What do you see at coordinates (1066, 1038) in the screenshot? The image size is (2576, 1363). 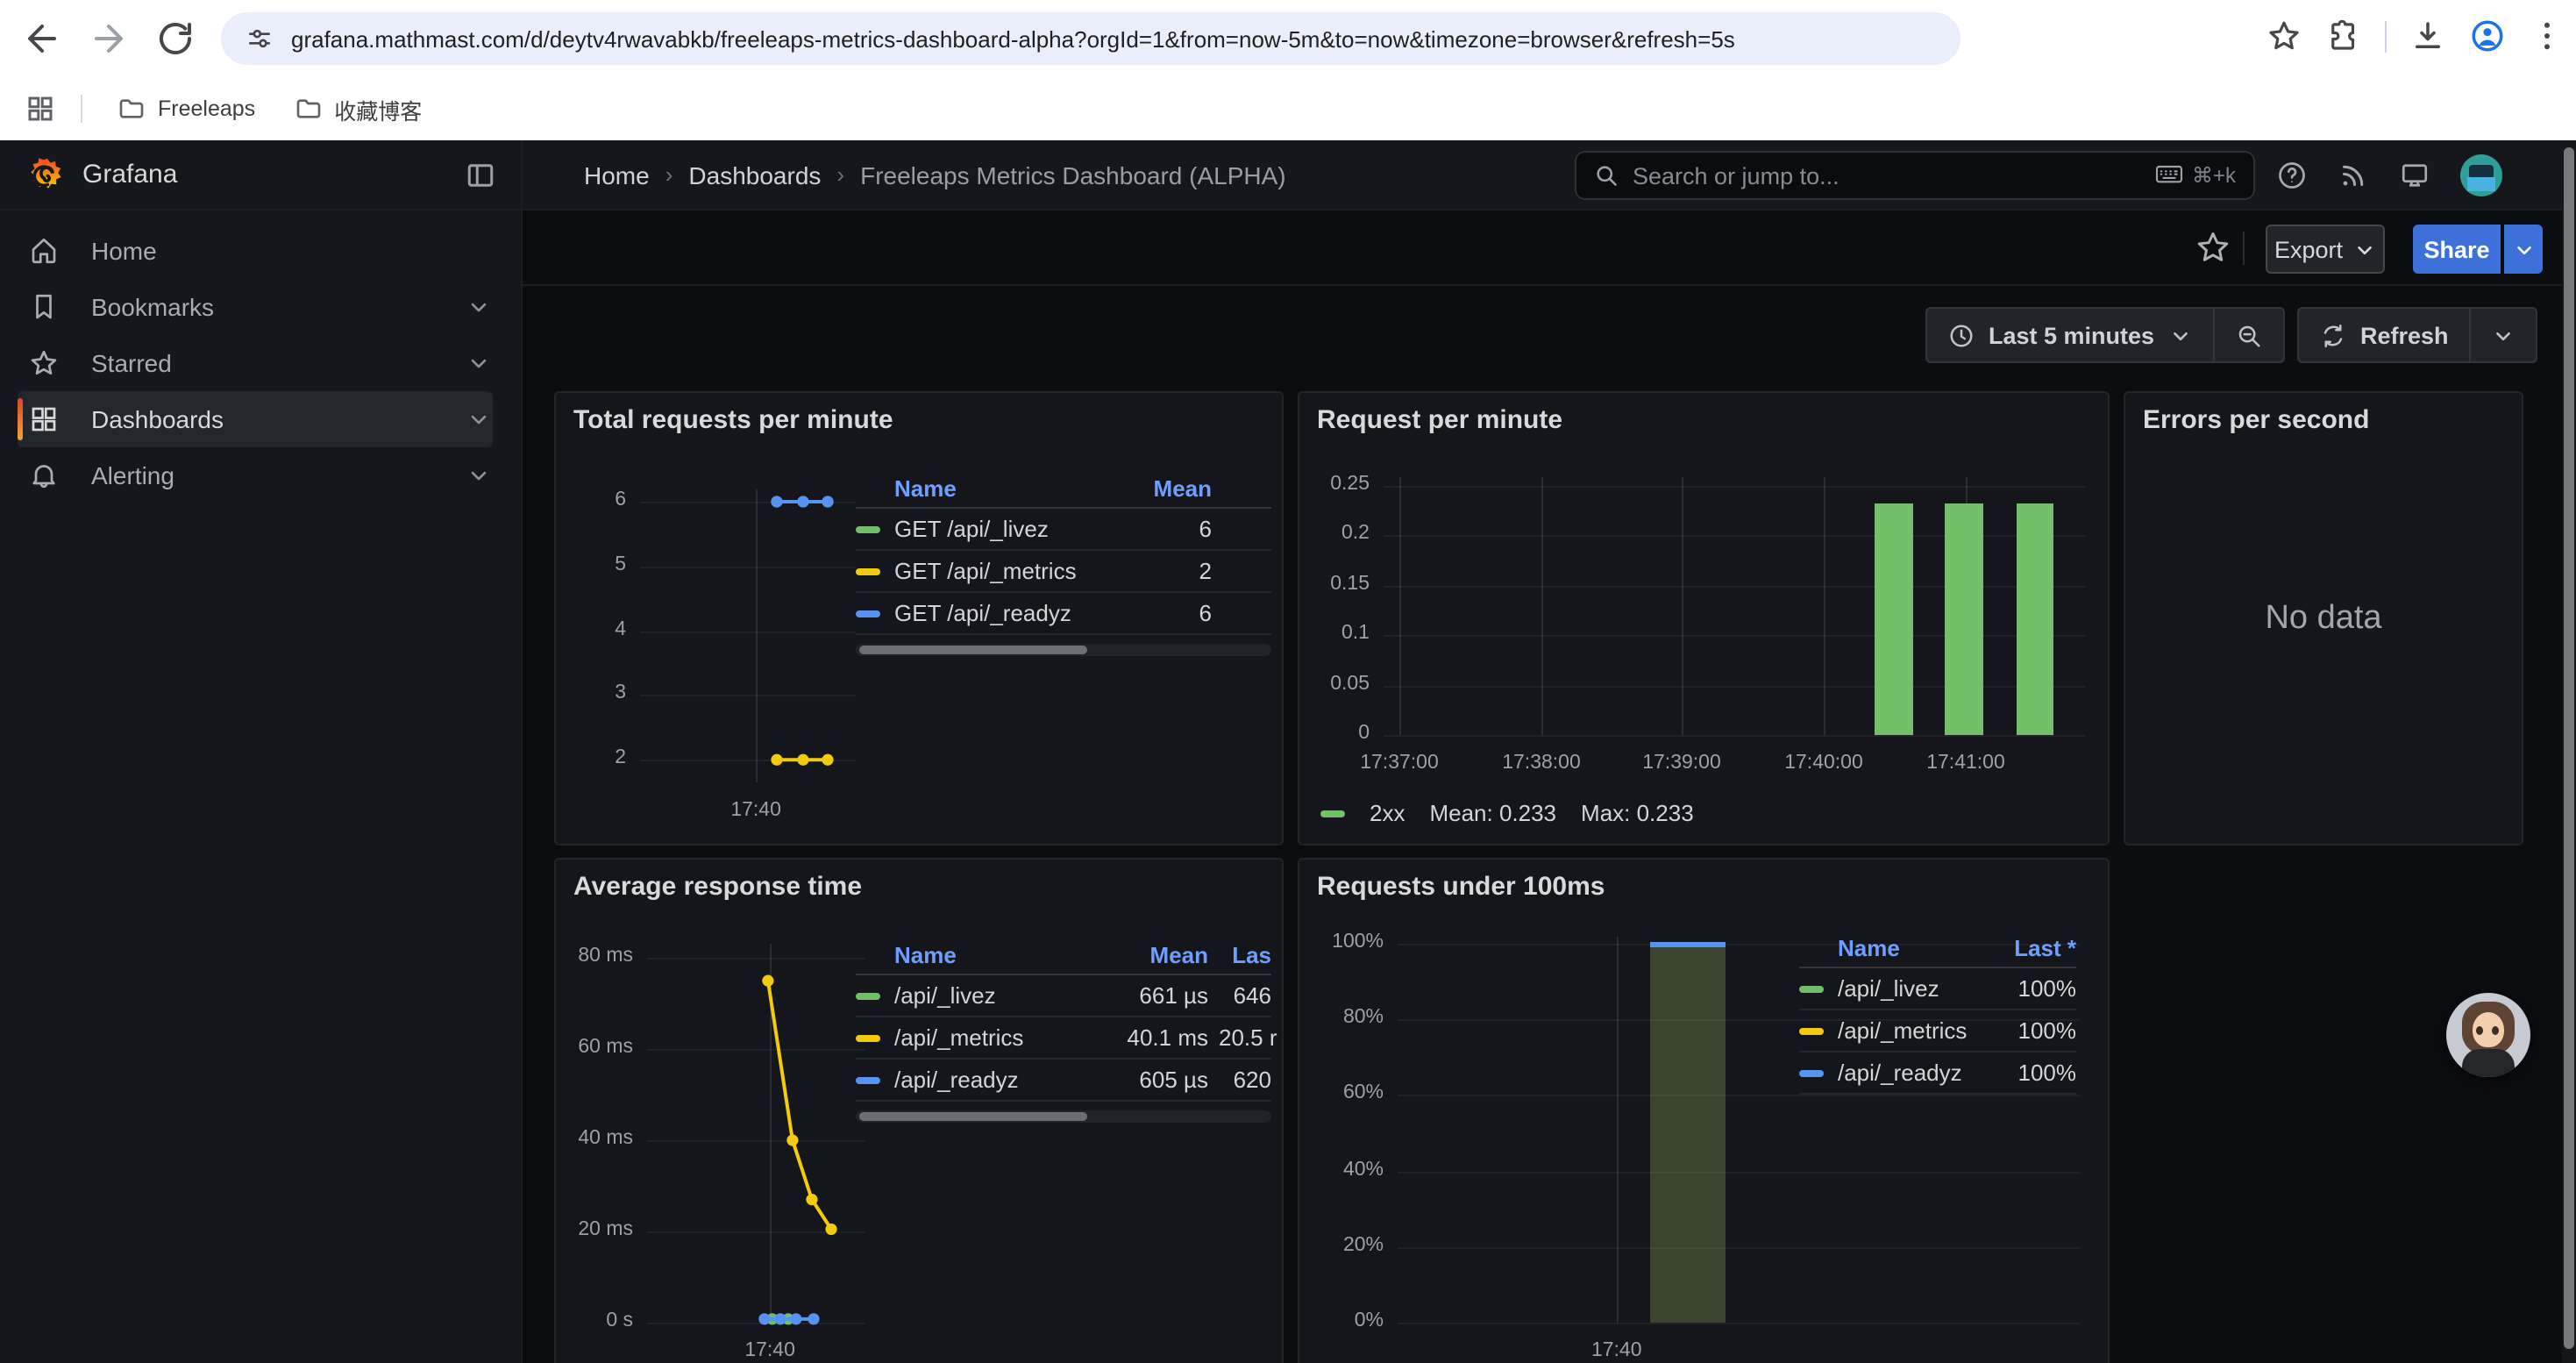 I see `legend-row: /api/_metrics 40.1 ms 20.5 r` at bounding box center [1066, 1038].